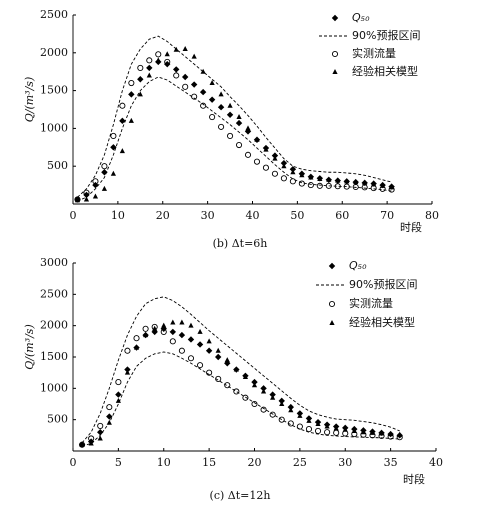  What do you see at coordinates (297, 215) in the screenshot?
I see `x-tick-label: 50` at bounding box center [297, 215].